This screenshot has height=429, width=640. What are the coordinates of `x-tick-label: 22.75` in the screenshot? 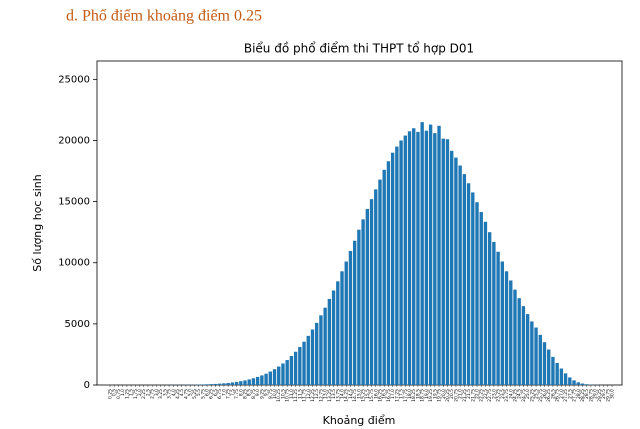 It's located at (490, 395).